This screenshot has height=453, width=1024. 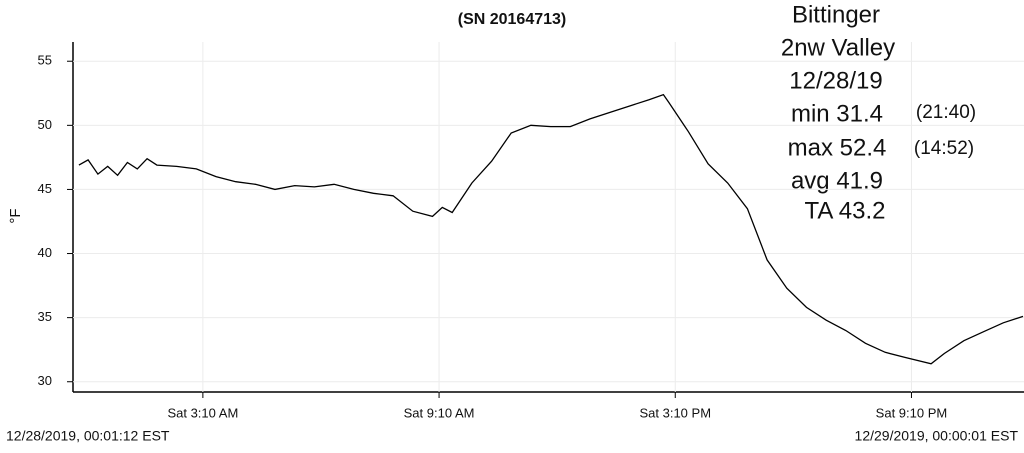 I want to click on y-axis-label: °F, so click(x=15, y=215).